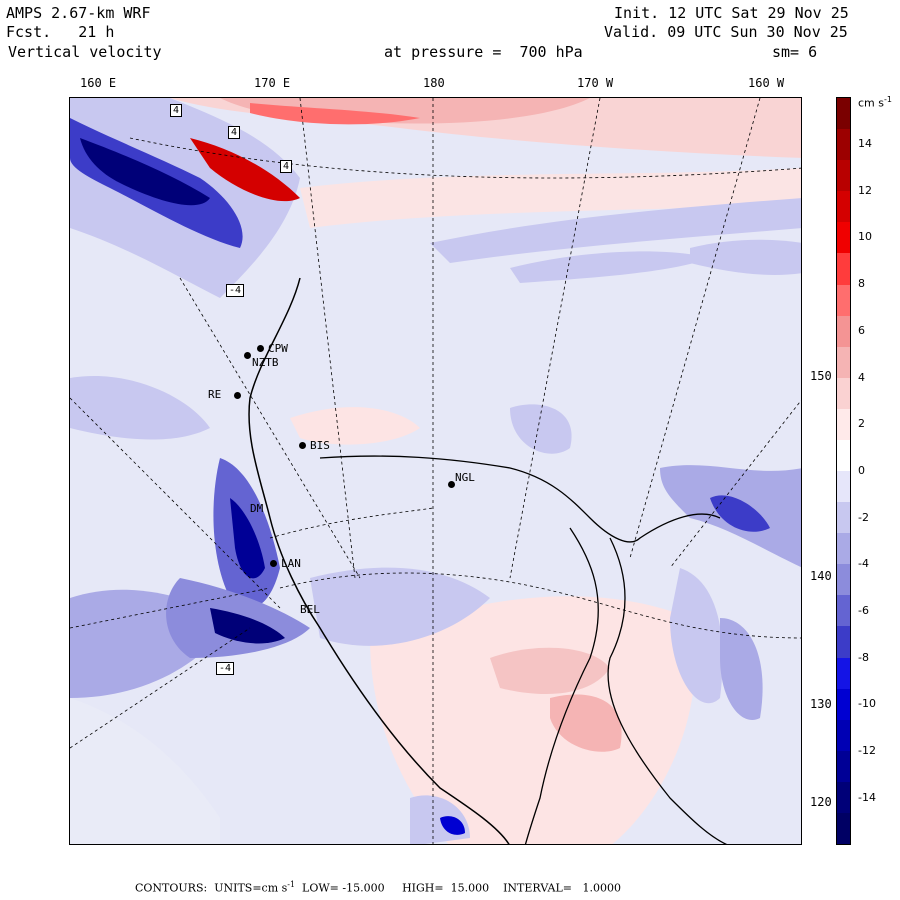 Image resolution: width=900 pixels, height=900 pixels. I want to click on forecast-hour: Fcst. 21 h, so click(60, 32).